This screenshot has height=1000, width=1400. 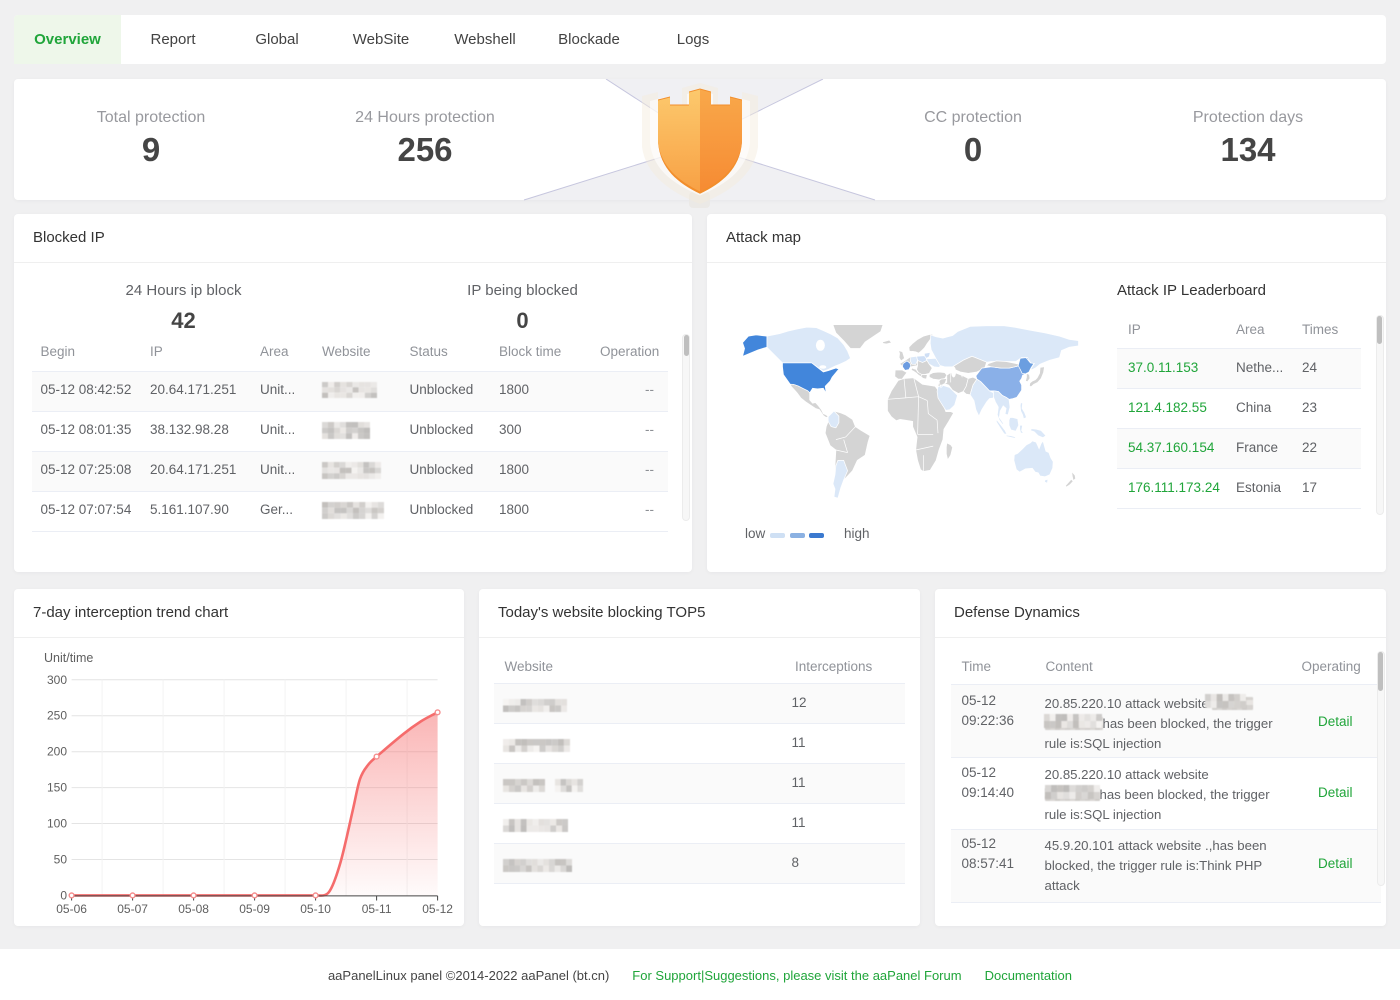 I want to click on svg-text: 05-09, so click(x=254, y=909).